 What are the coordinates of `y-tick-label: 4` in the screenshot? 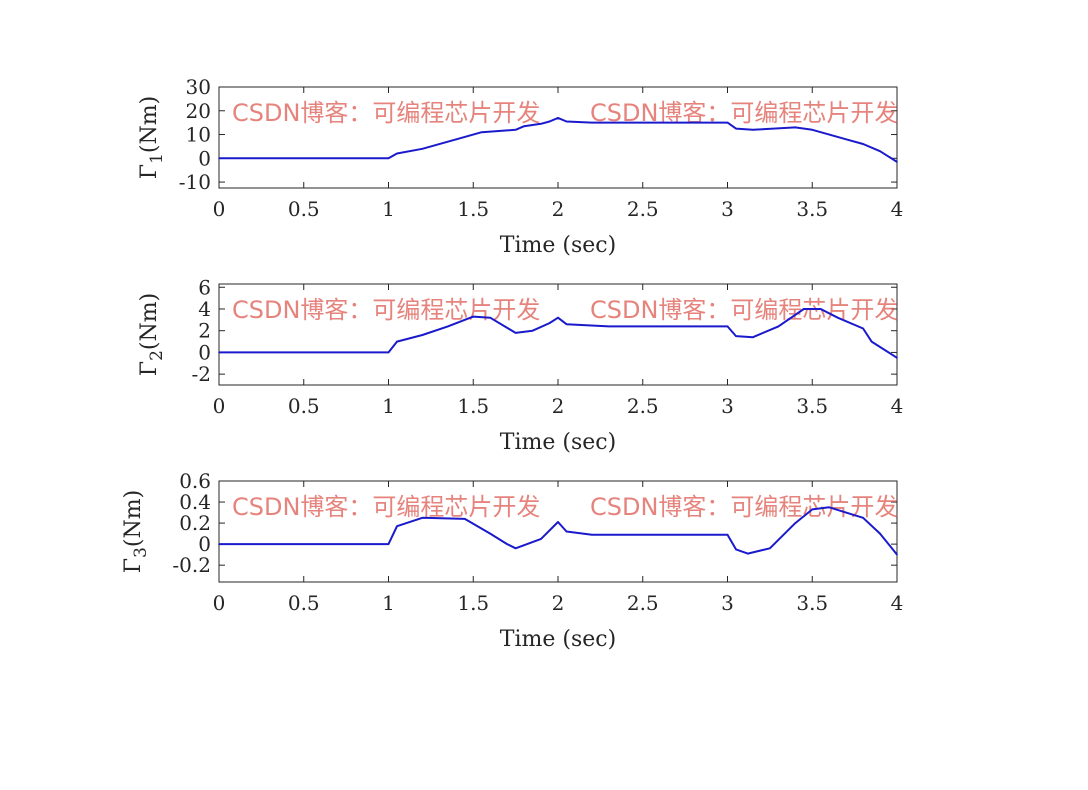 It's located at (204, 309).